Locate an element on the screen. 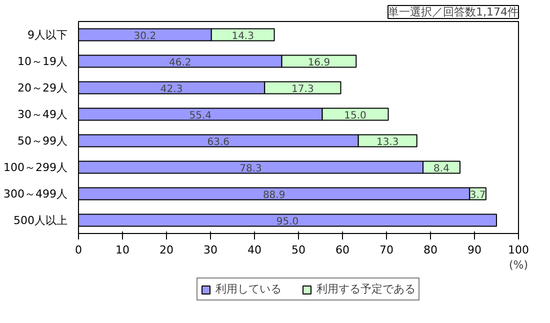  y-tick-label: 30～49人 is located at coordinates (43, 114).